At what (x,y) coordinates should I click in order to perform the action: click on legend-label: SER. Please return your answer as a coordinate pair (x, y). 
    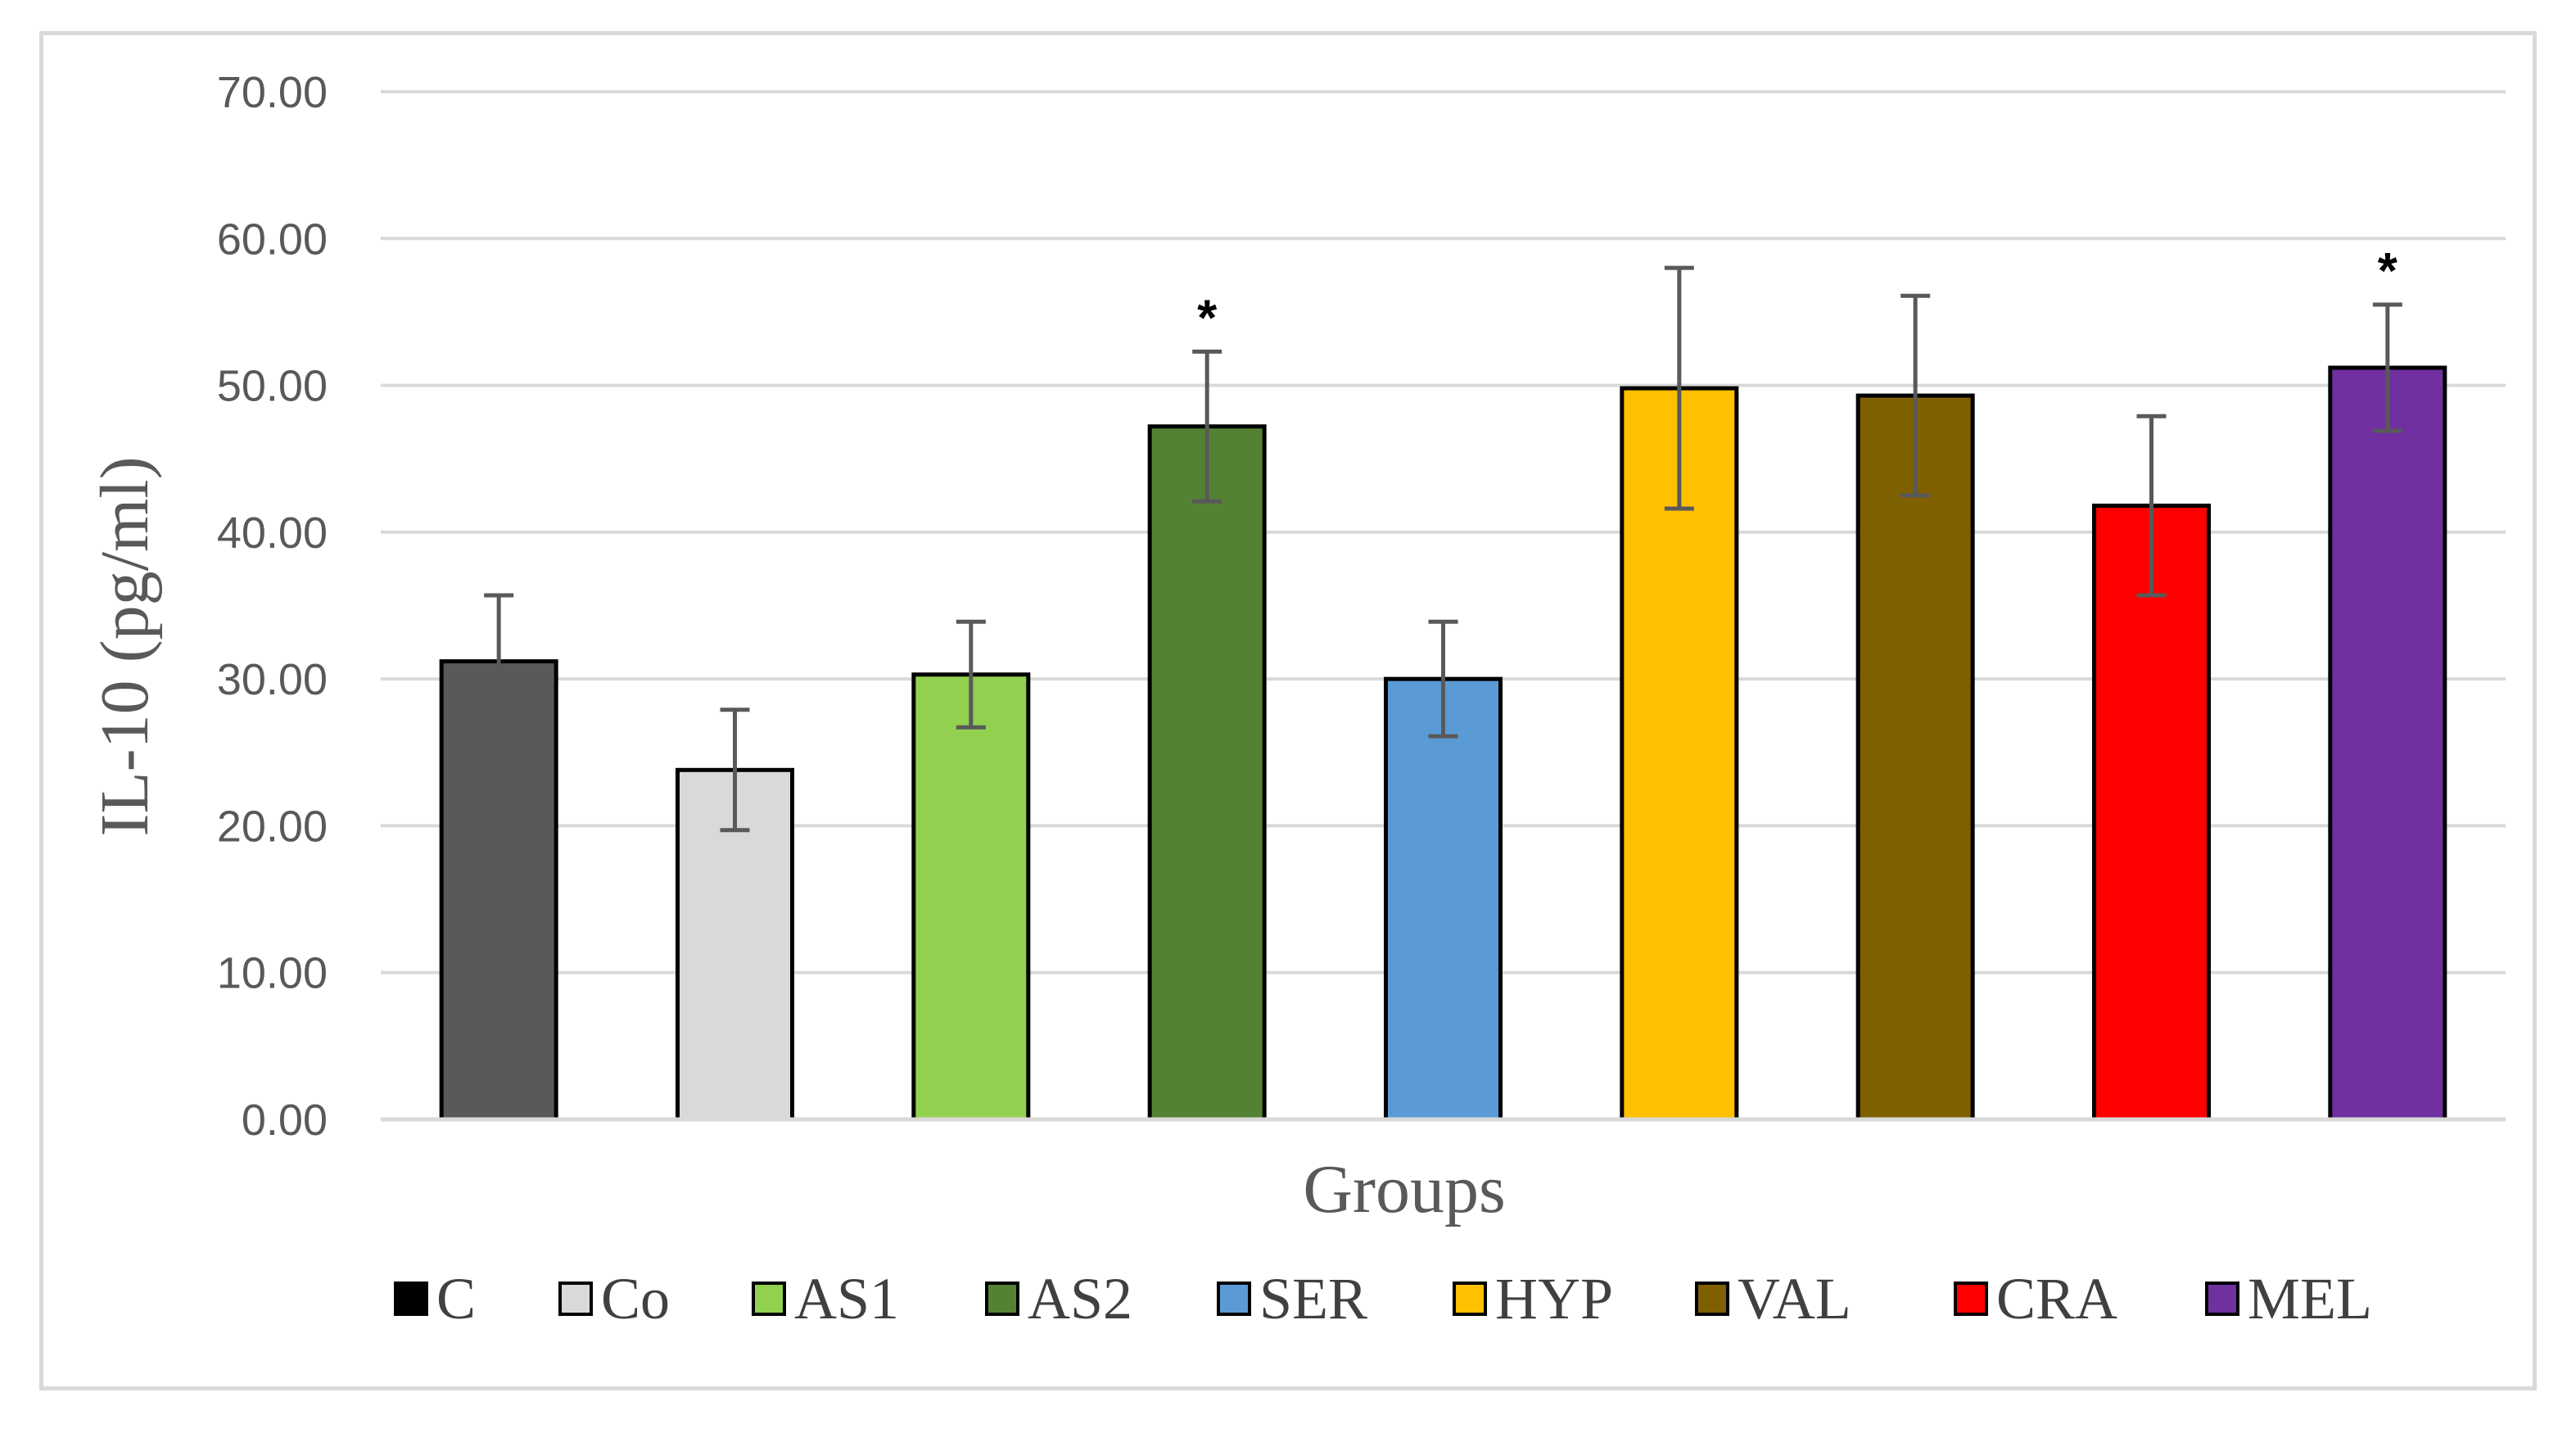
    Looking at the image, I should click on (1313, 1298).